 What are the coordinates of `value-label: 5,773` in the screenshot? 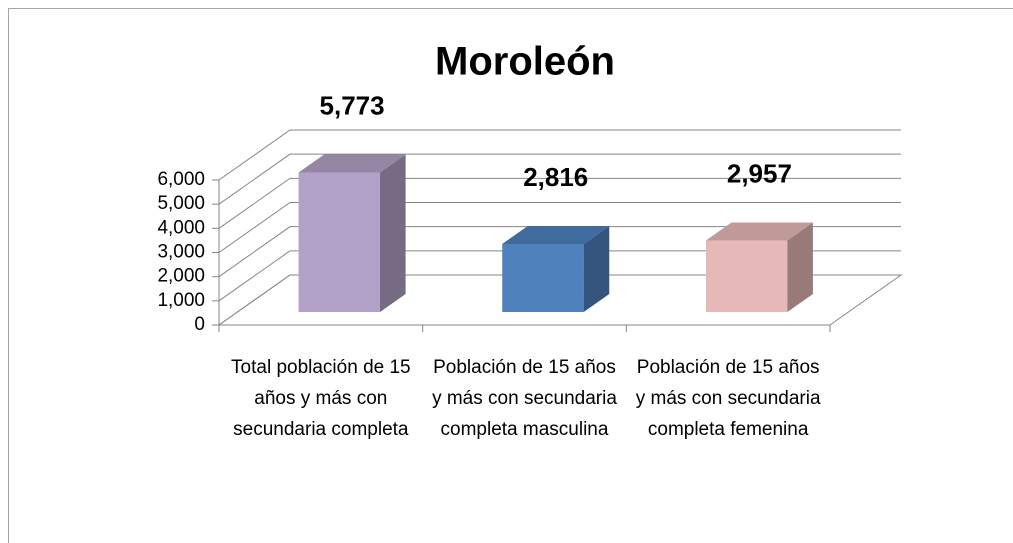 It's located at (352, 105).